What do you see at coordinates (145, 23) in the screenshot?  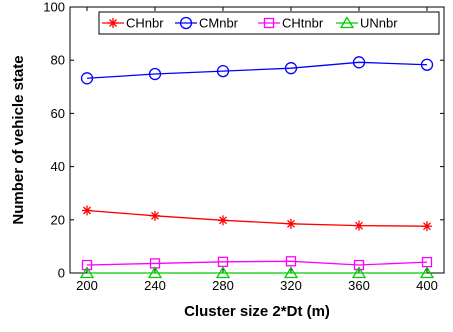 I see `legend-label: CHnbr` at bounding box center [145, 23].